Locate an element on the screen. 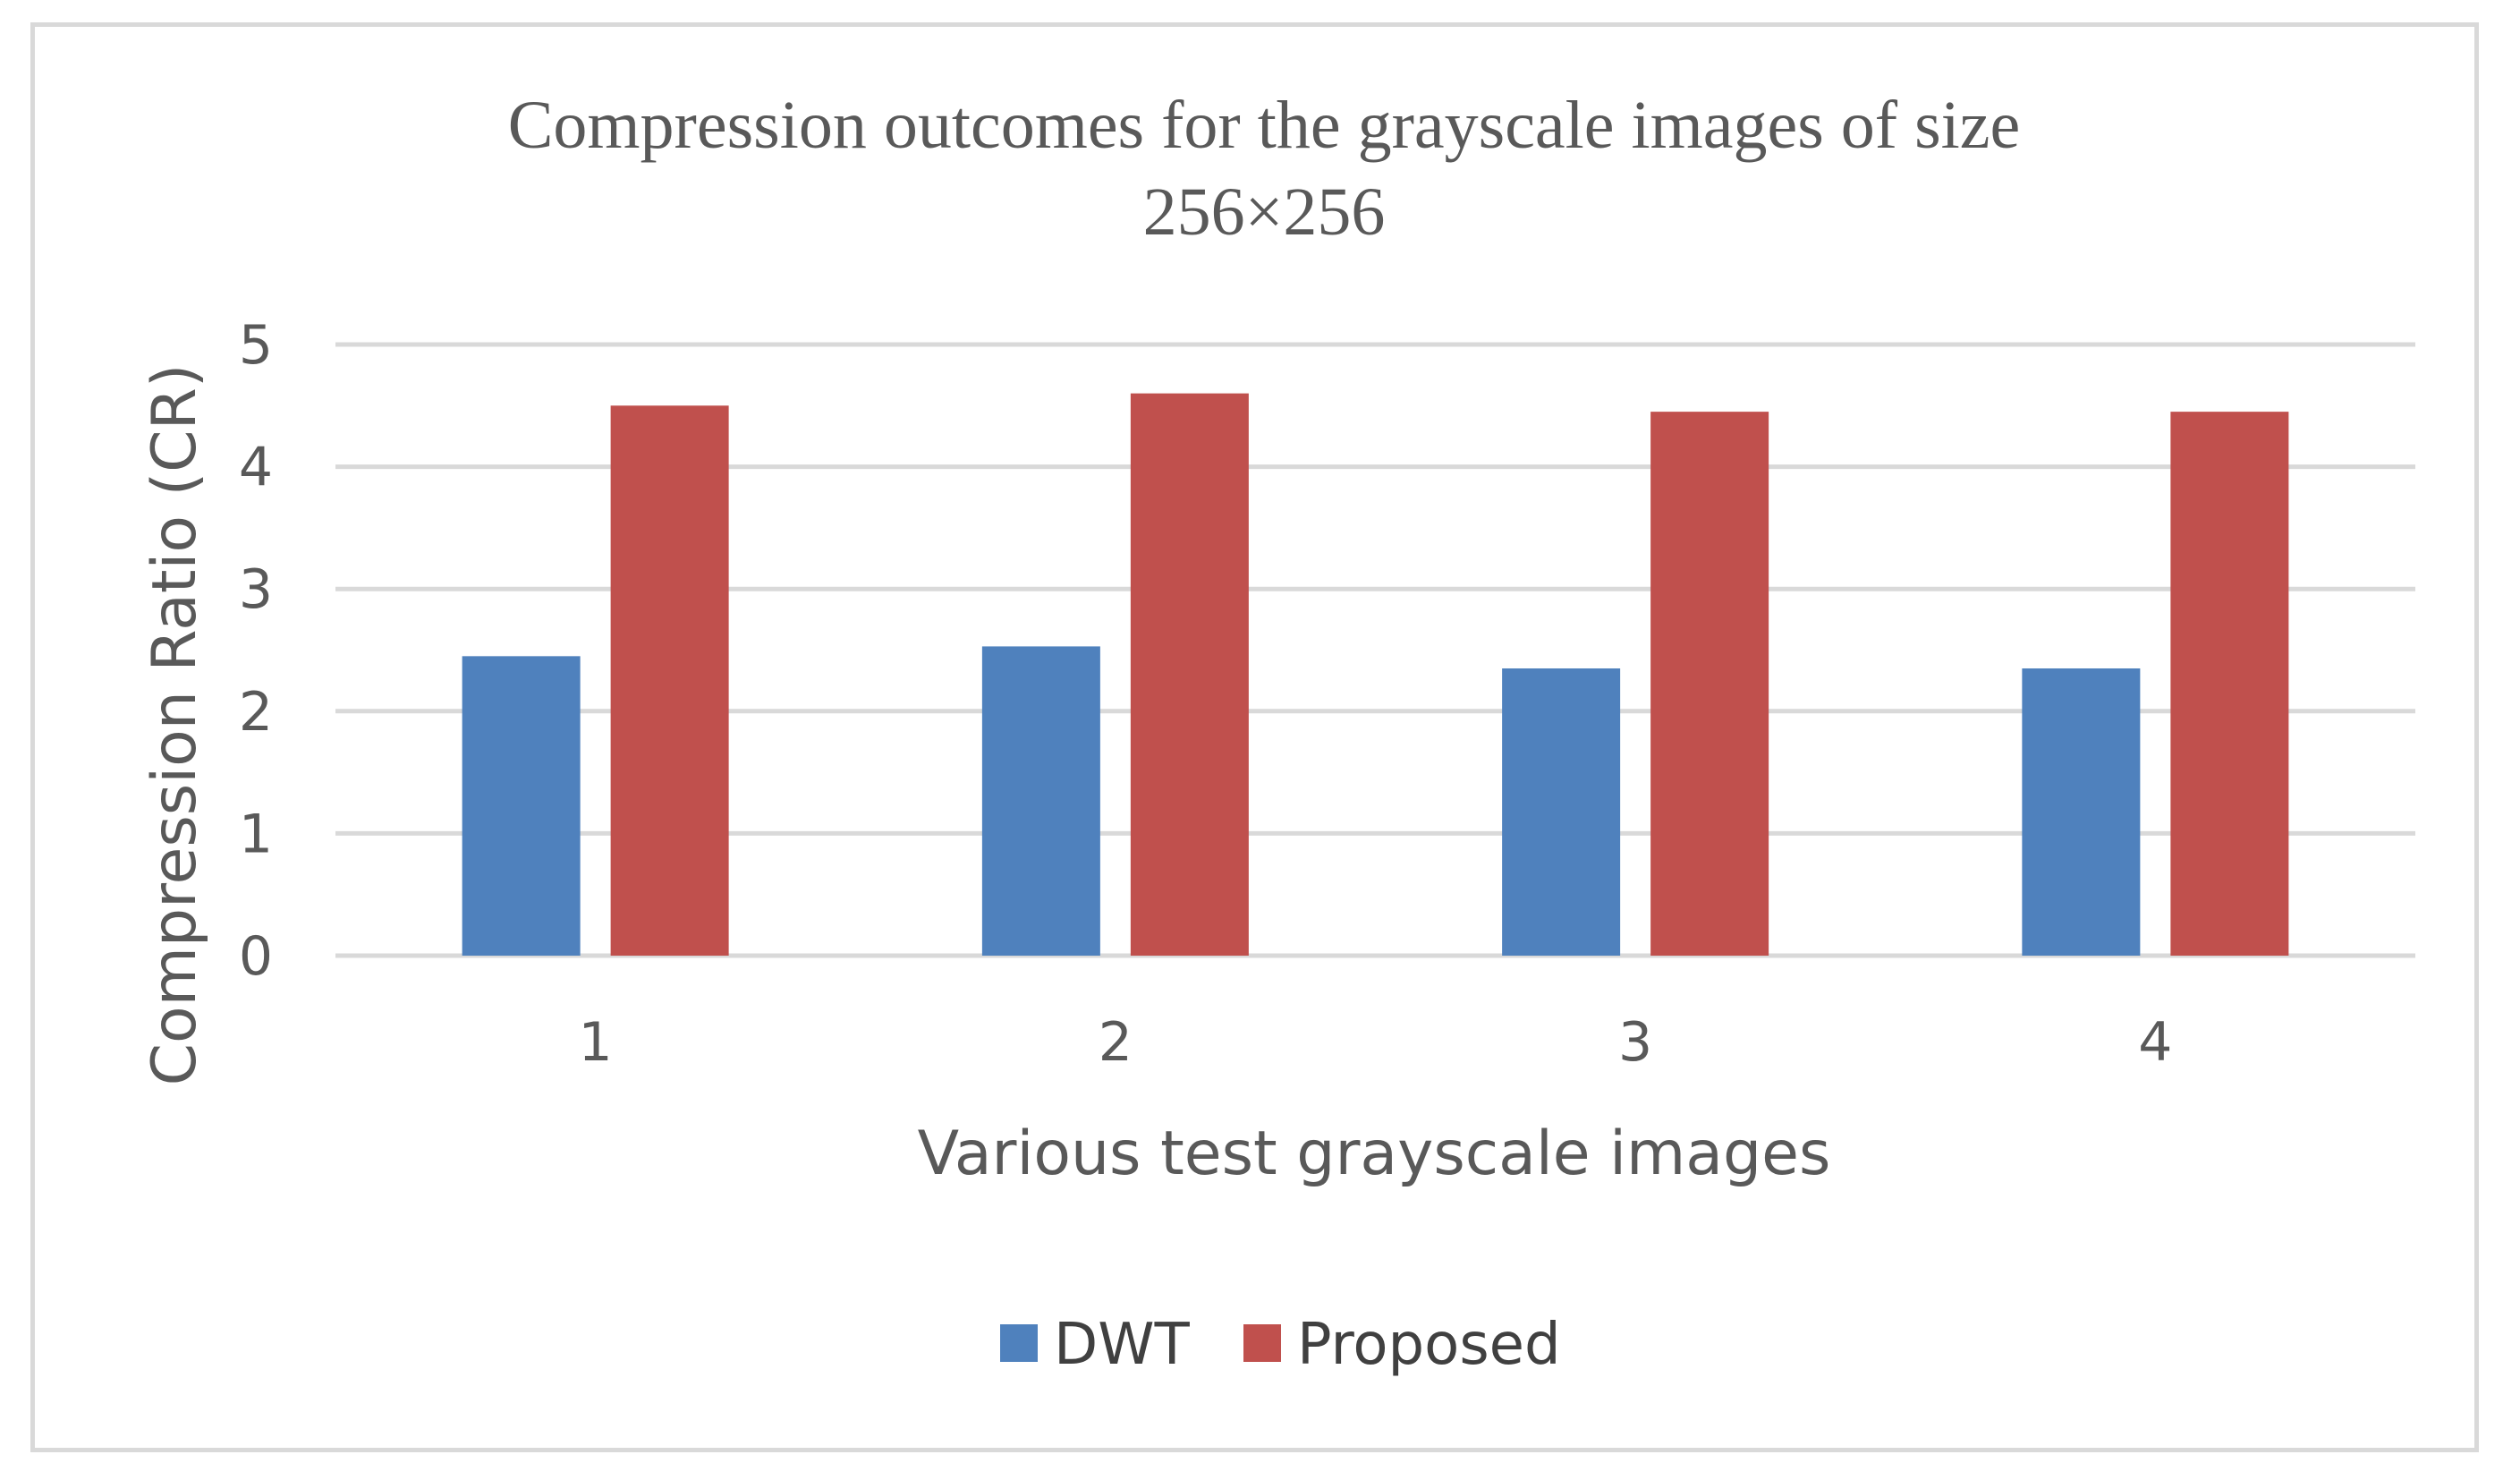  y-tick-label: 4 is located at coordinates (256, 468).